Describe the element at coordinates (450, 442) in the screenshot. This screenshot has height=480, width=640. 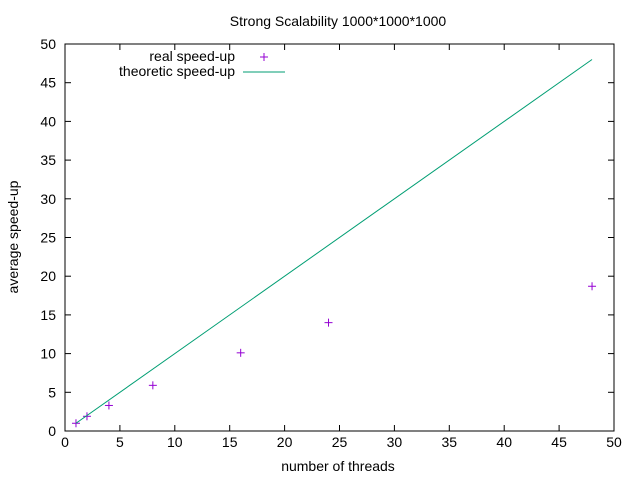
I see `x-tick-label: 35` at that location.